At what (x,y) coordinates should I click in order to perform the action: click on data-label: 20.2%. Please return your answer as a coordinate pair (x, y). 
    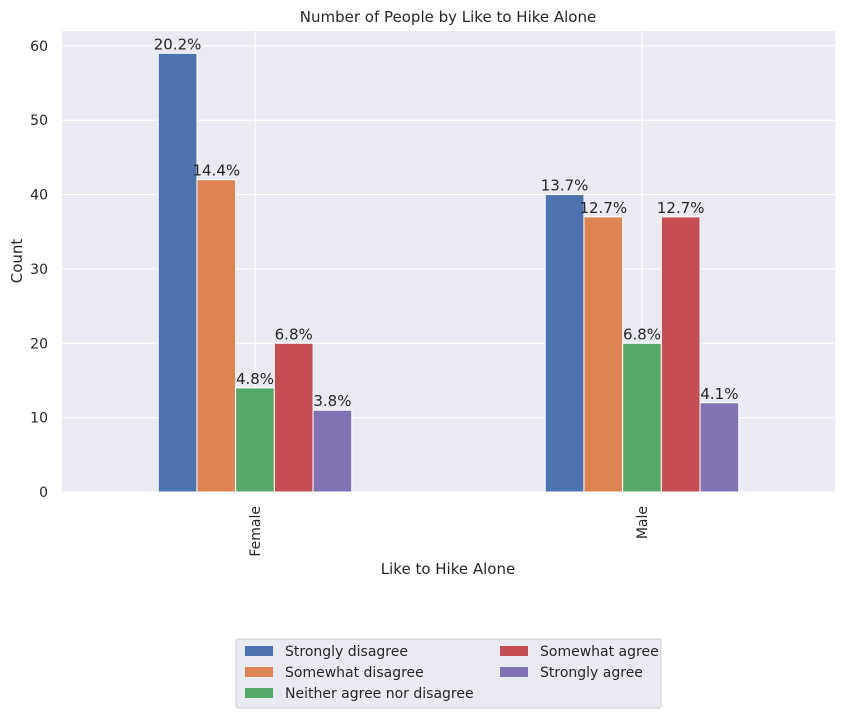
    Looking at the image, I should click on (178, 44).